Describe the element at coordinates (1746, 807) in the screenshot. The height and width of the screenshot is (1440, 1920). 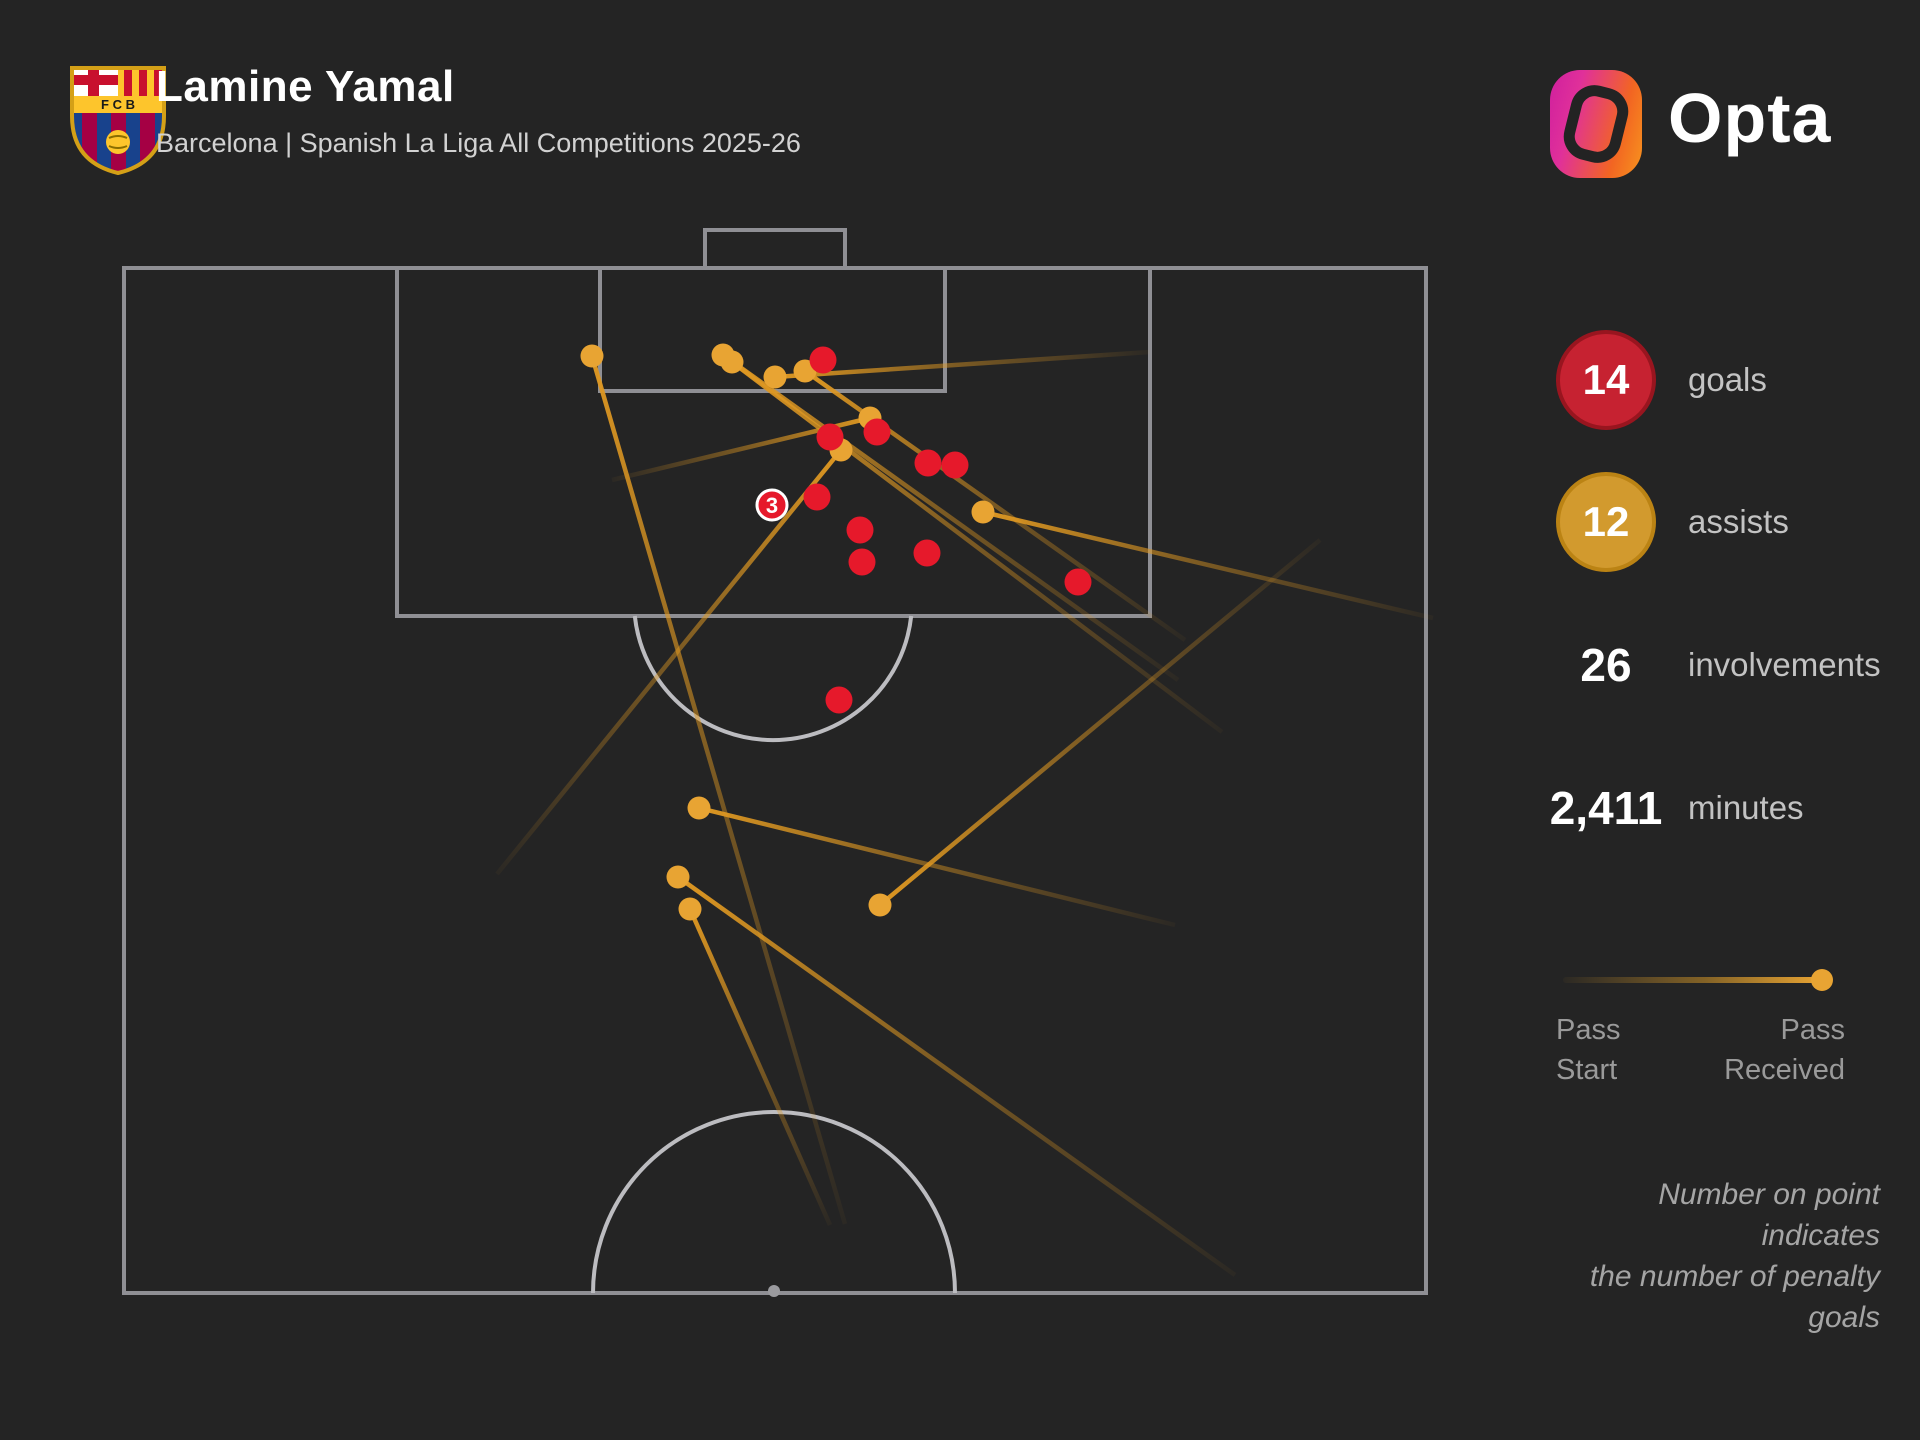
I see `minutes-label: minutes` at that location.